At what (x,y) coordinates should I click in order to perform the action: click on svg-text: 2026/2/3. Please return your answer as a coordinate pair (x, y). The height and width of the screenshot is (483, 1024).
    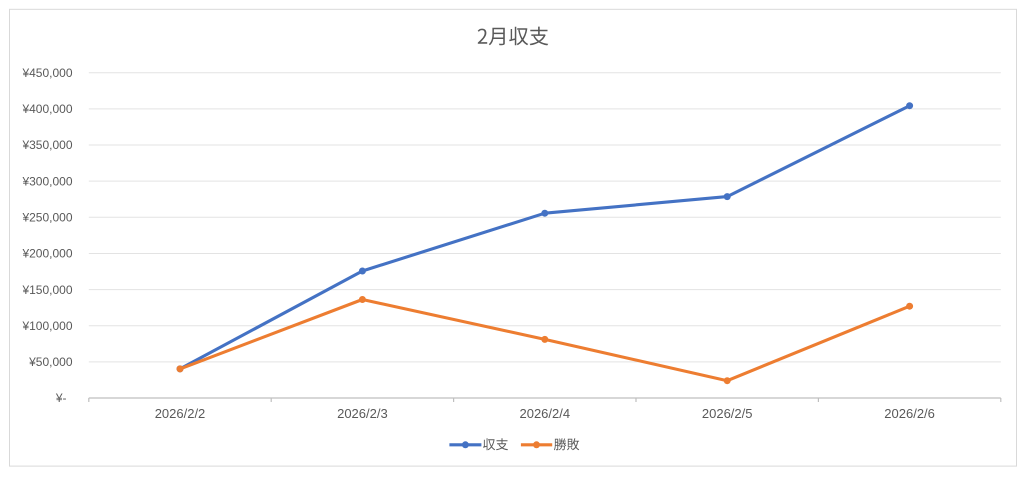
    Looking at the image, I should click on (362, 413).